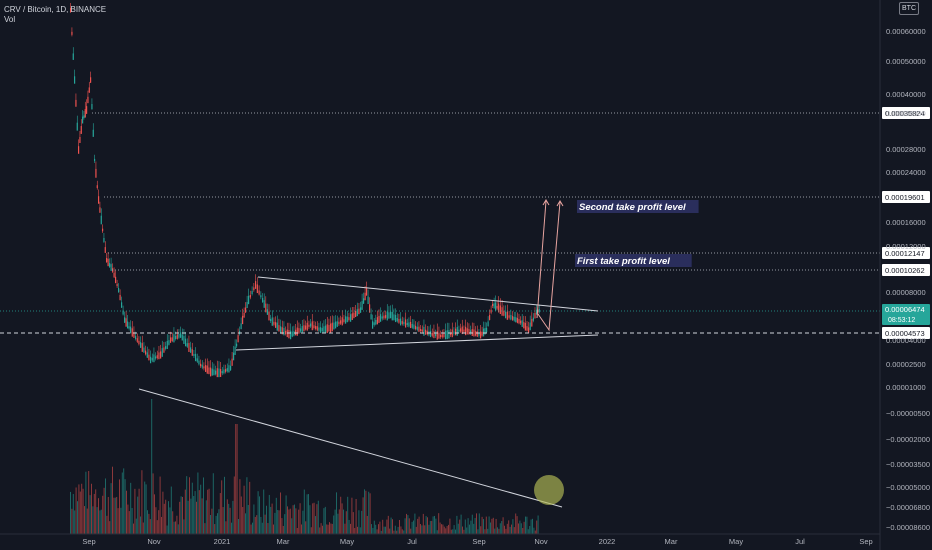 The width and height of the screenshot is (932, 550). Describe the element at coordinates (800, 541) in the screenshot. I see `x-tick-label: Jul` at that location.